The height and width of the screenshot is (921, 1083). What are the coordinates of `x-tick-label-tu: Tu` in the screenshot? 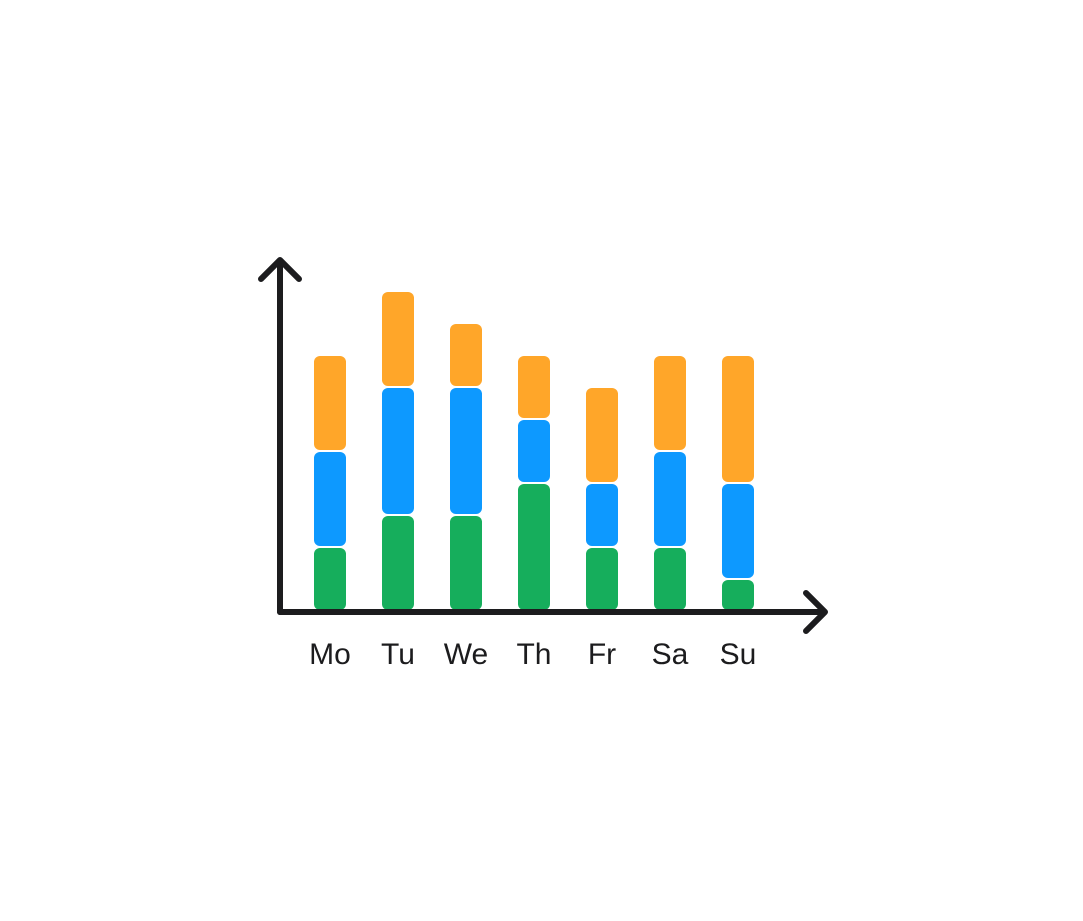 It's located at (398, 654).